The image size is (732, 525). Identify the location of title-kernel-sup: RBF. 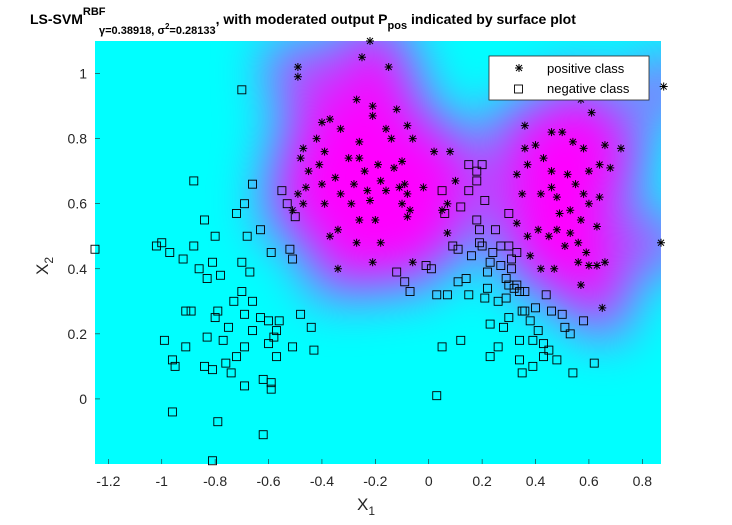
(94, 12).